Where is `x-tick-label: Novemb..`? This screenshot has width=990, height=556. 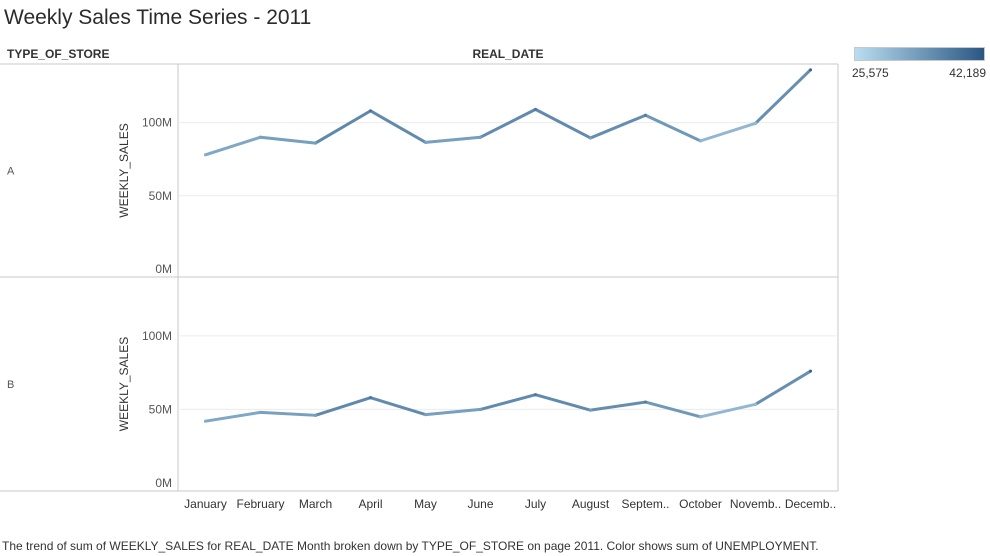
x-tick-label: Novemb.. is located at coordinates (755, 504).